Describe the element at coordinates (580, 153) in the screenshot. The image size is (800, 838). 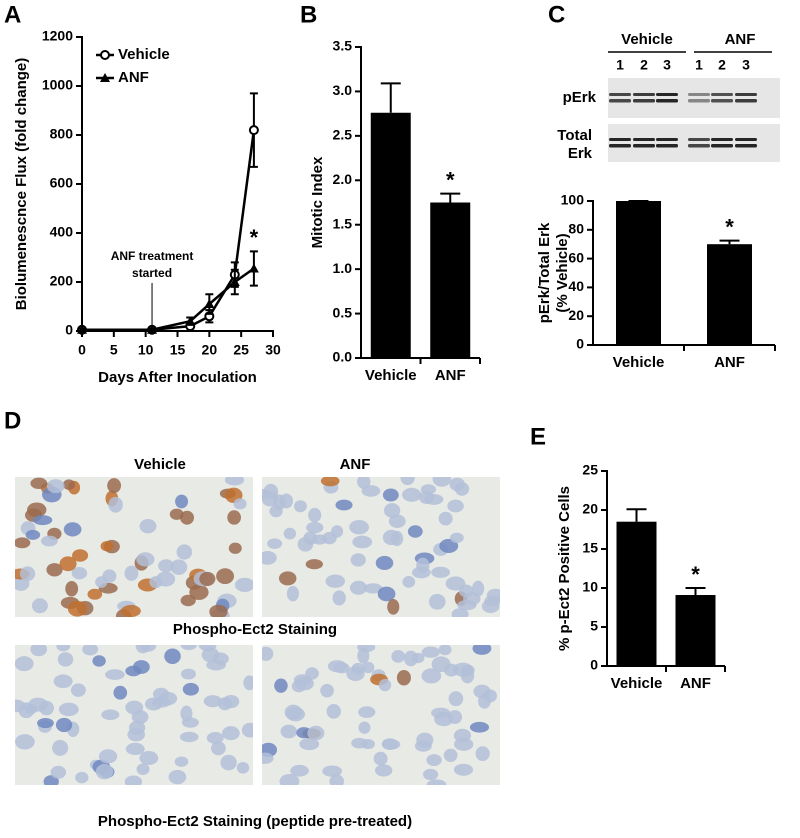
I see `blot-row-label: Erk` at that location.